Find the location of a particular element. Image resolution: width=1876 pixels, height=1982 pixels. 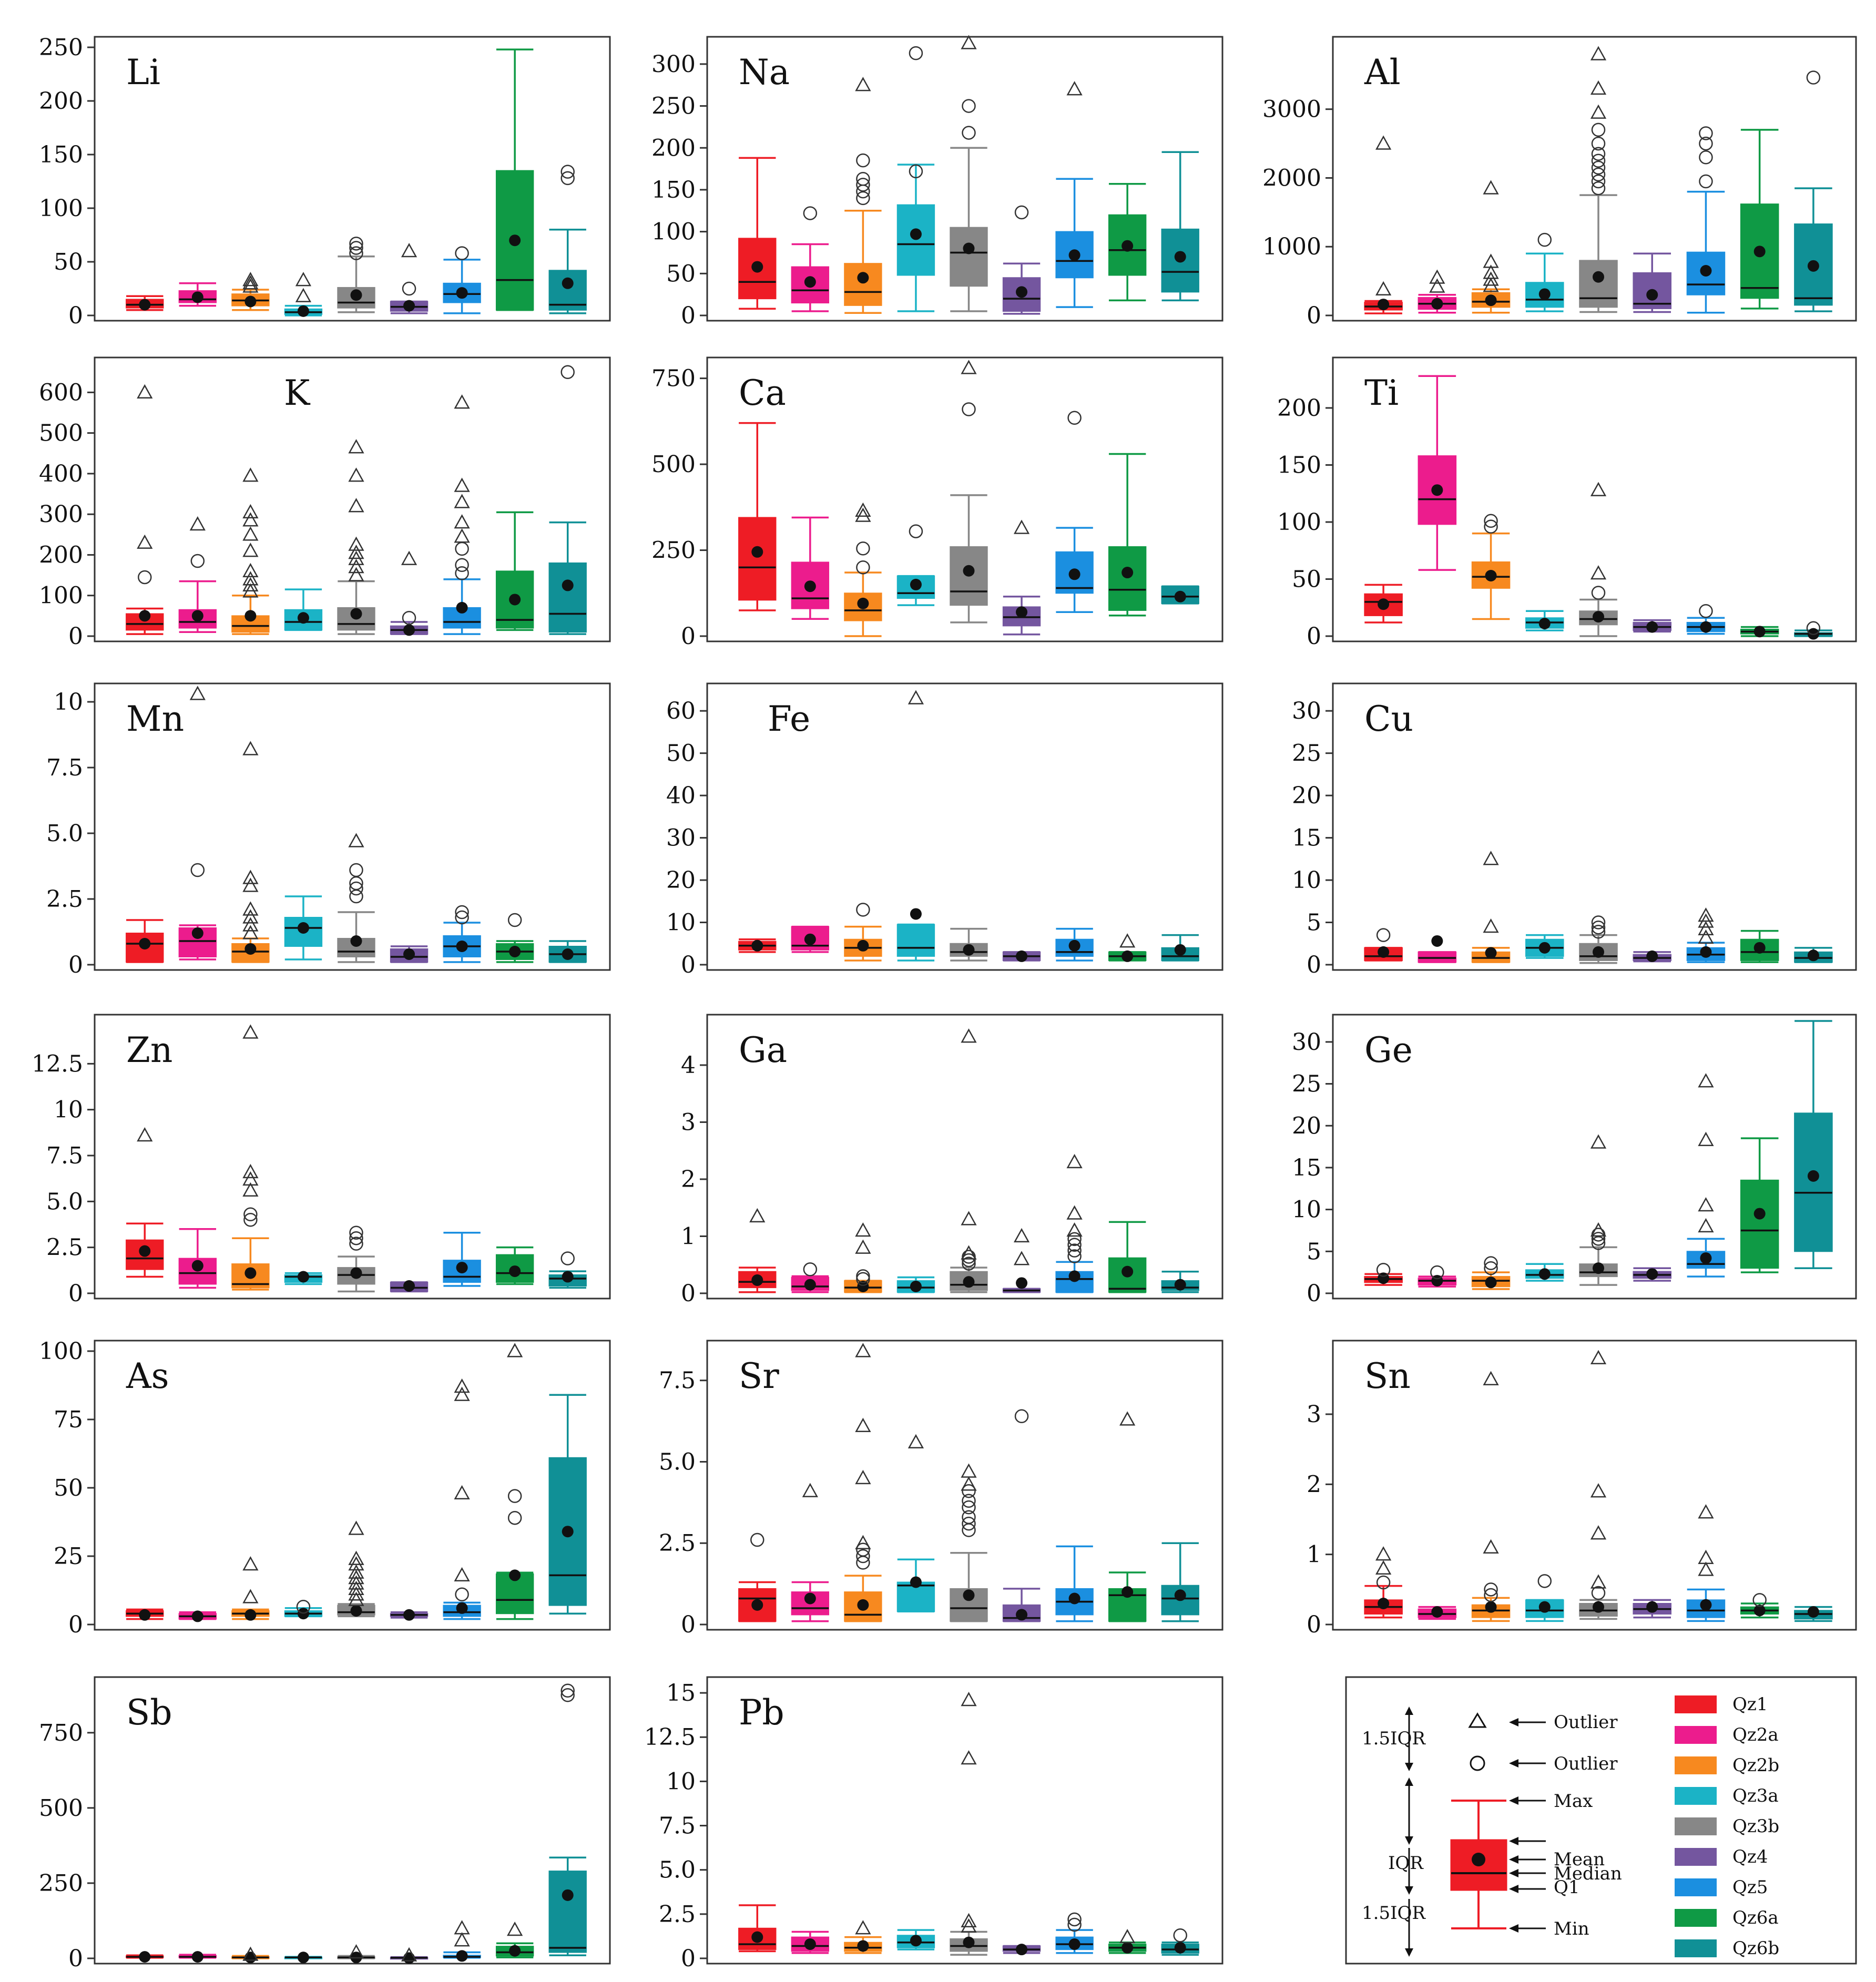

y-tick-label: 3 is located at coordinates (688, 1122).